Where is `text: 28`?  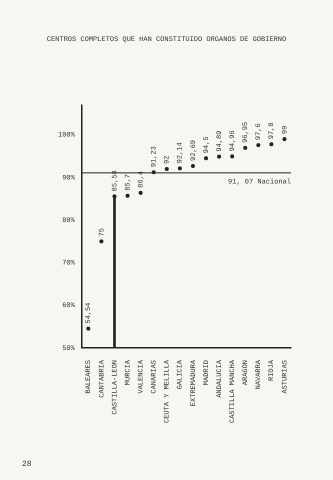 text: 28 is located at coordinates (27, 464).